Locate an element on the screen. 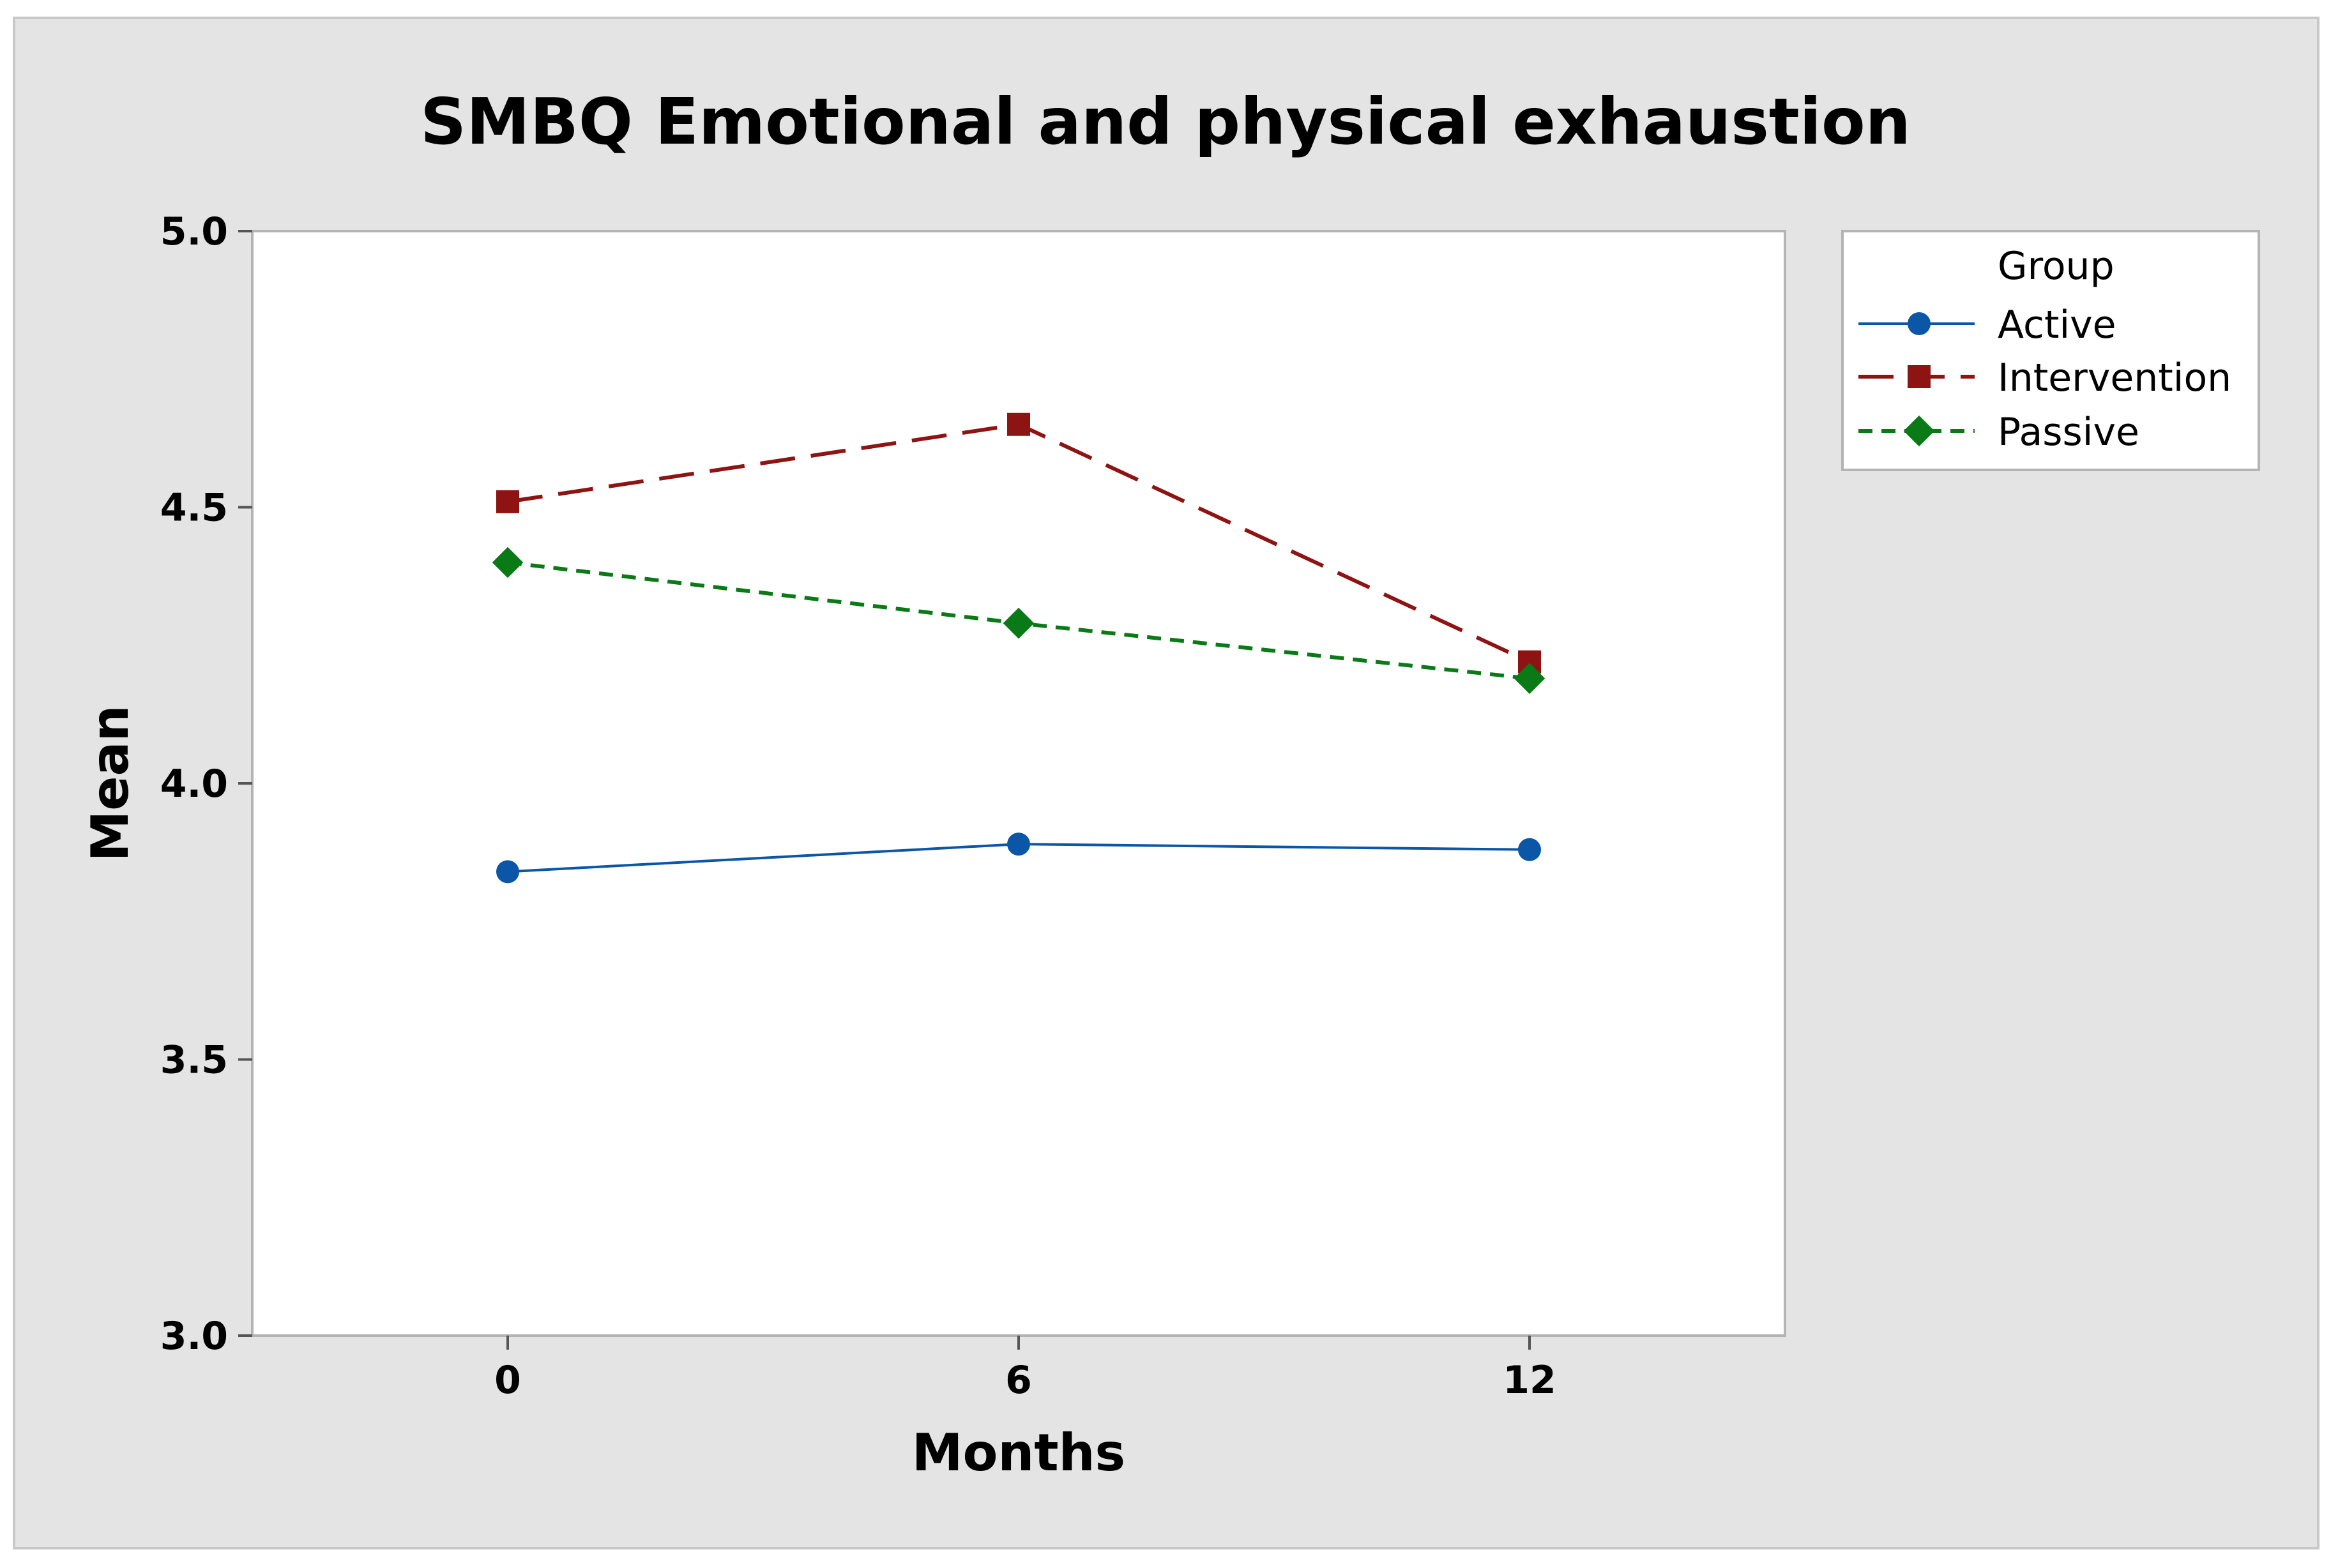 The width and height of the screenshot is (2331, 1568). series-layer is located at coordinates (1018, 648).